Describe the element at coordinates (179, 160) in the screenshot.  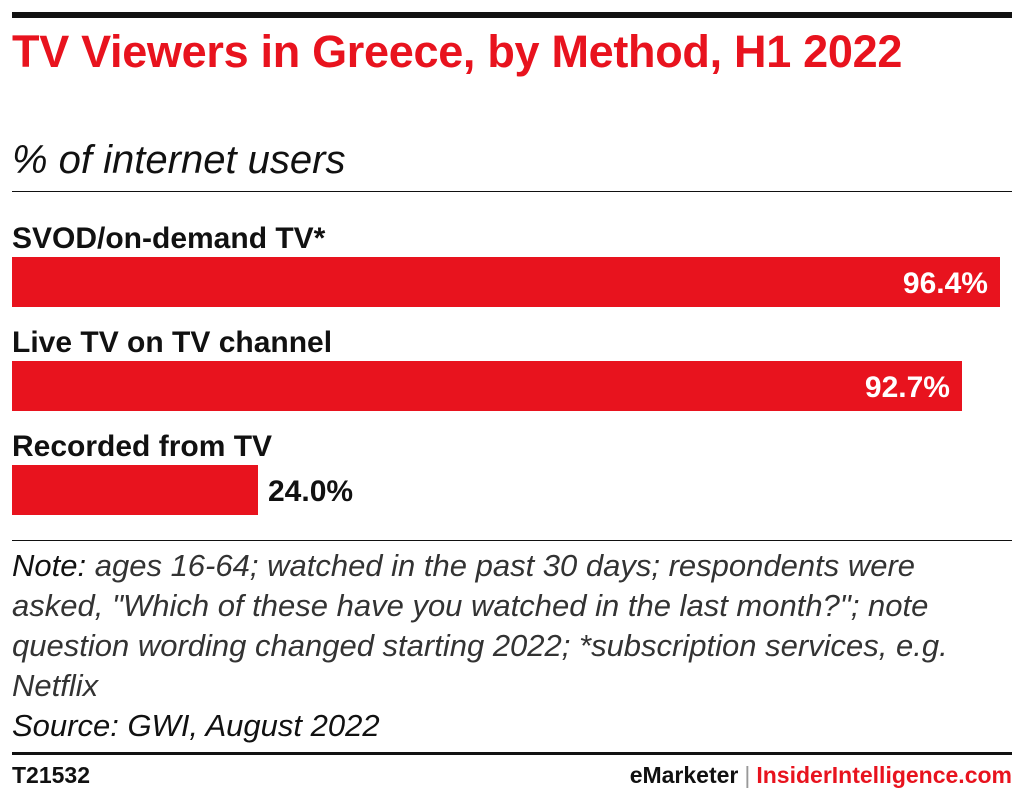
I see `chart-subtitle: % of internet users` at that location.